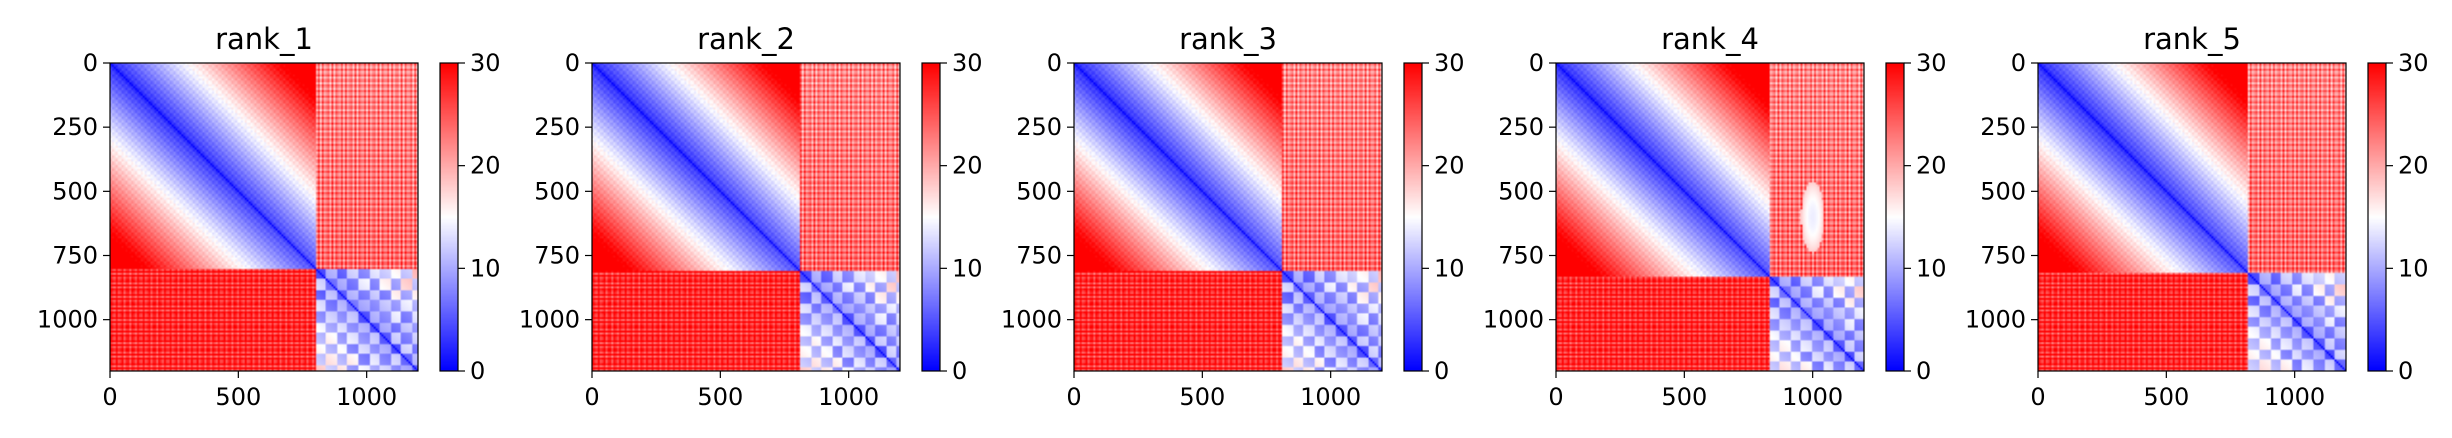 Image resolution: width=2452 pixels, height=438 pixels. Describe the element at coordinates (746, 39) in the screenshot. I see `panel-title: rank_2` at that location.